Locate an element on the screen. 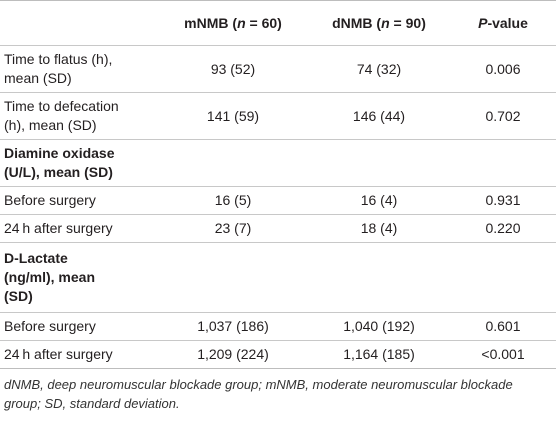 Image resolution: width=556 pixels, height=426 pixels. header-row: mNMB (n = 60) dNMB (n = 90) P-value is located at coordinates (278, 23).